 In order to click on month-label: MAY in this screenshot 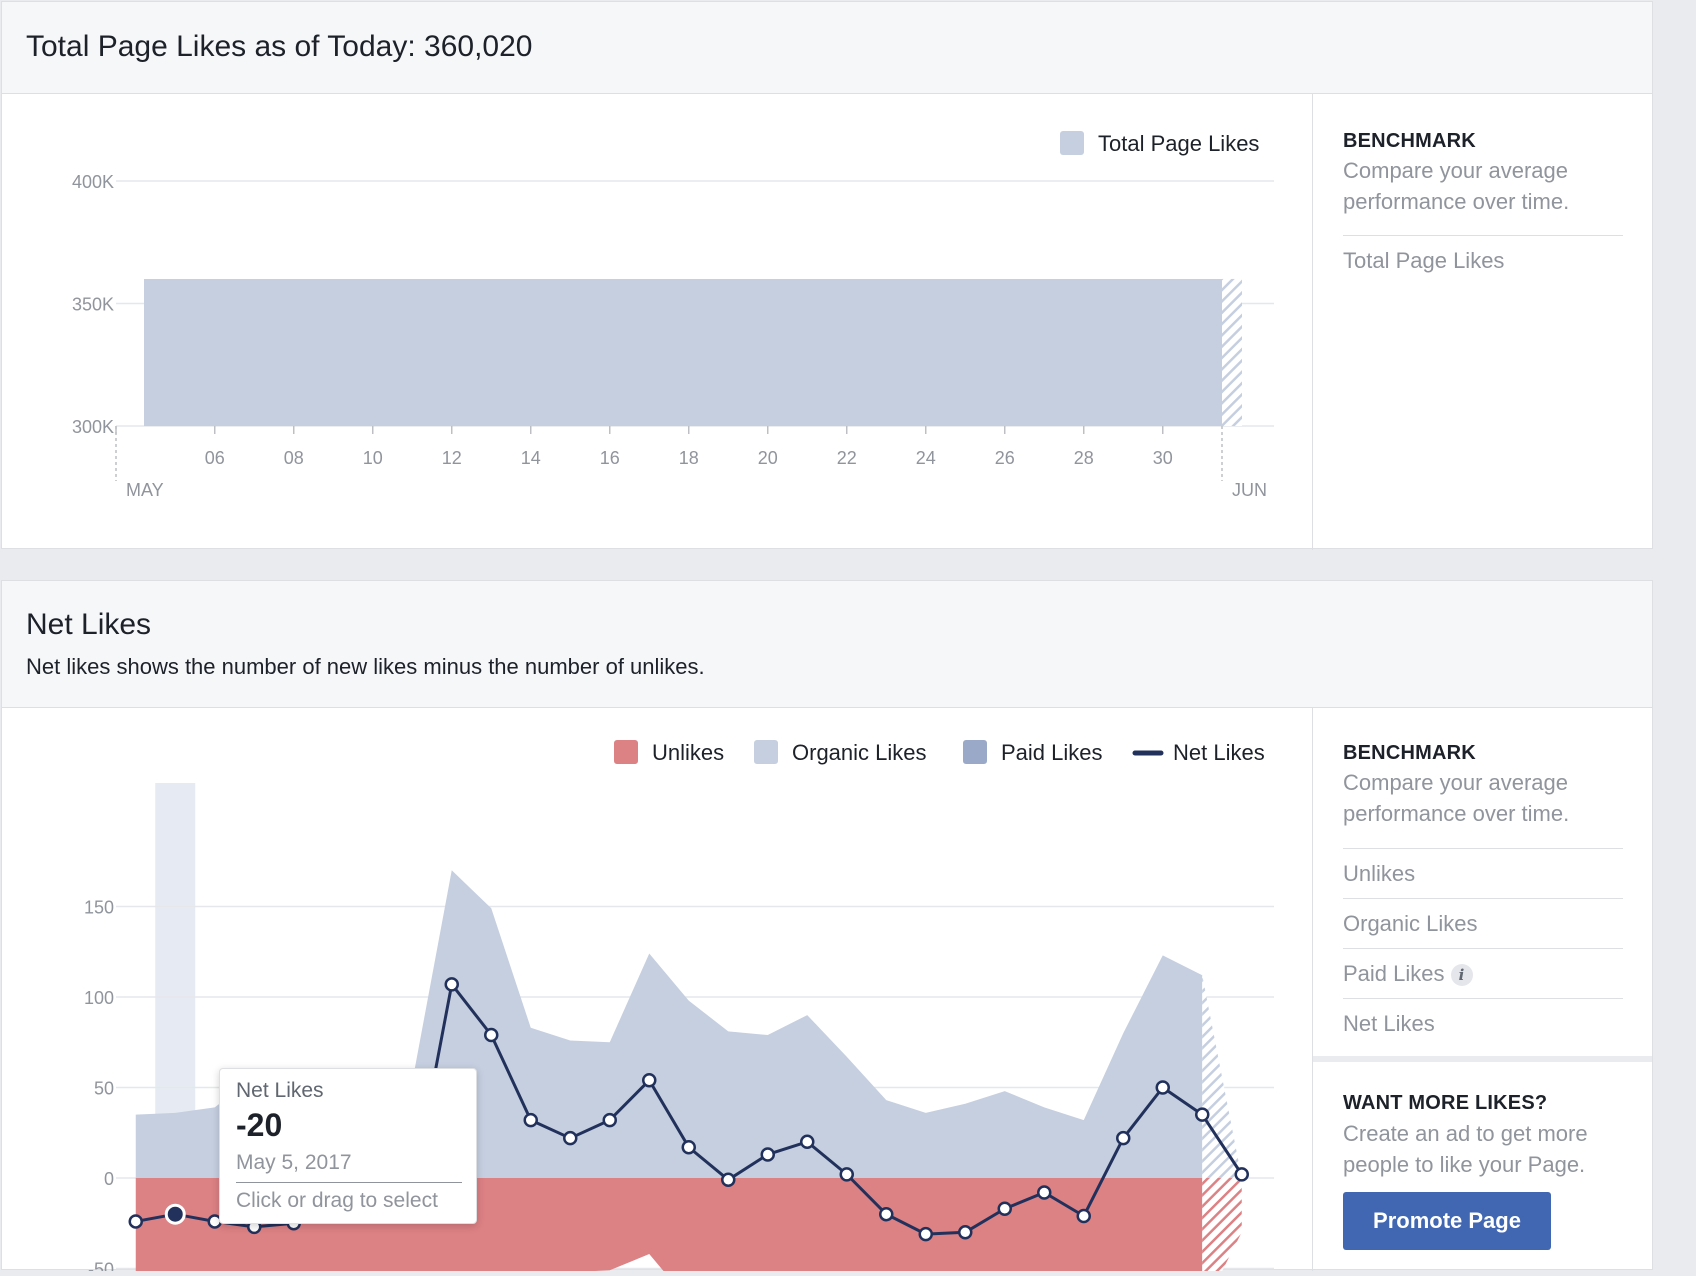, I will do `click(145, 490)`.